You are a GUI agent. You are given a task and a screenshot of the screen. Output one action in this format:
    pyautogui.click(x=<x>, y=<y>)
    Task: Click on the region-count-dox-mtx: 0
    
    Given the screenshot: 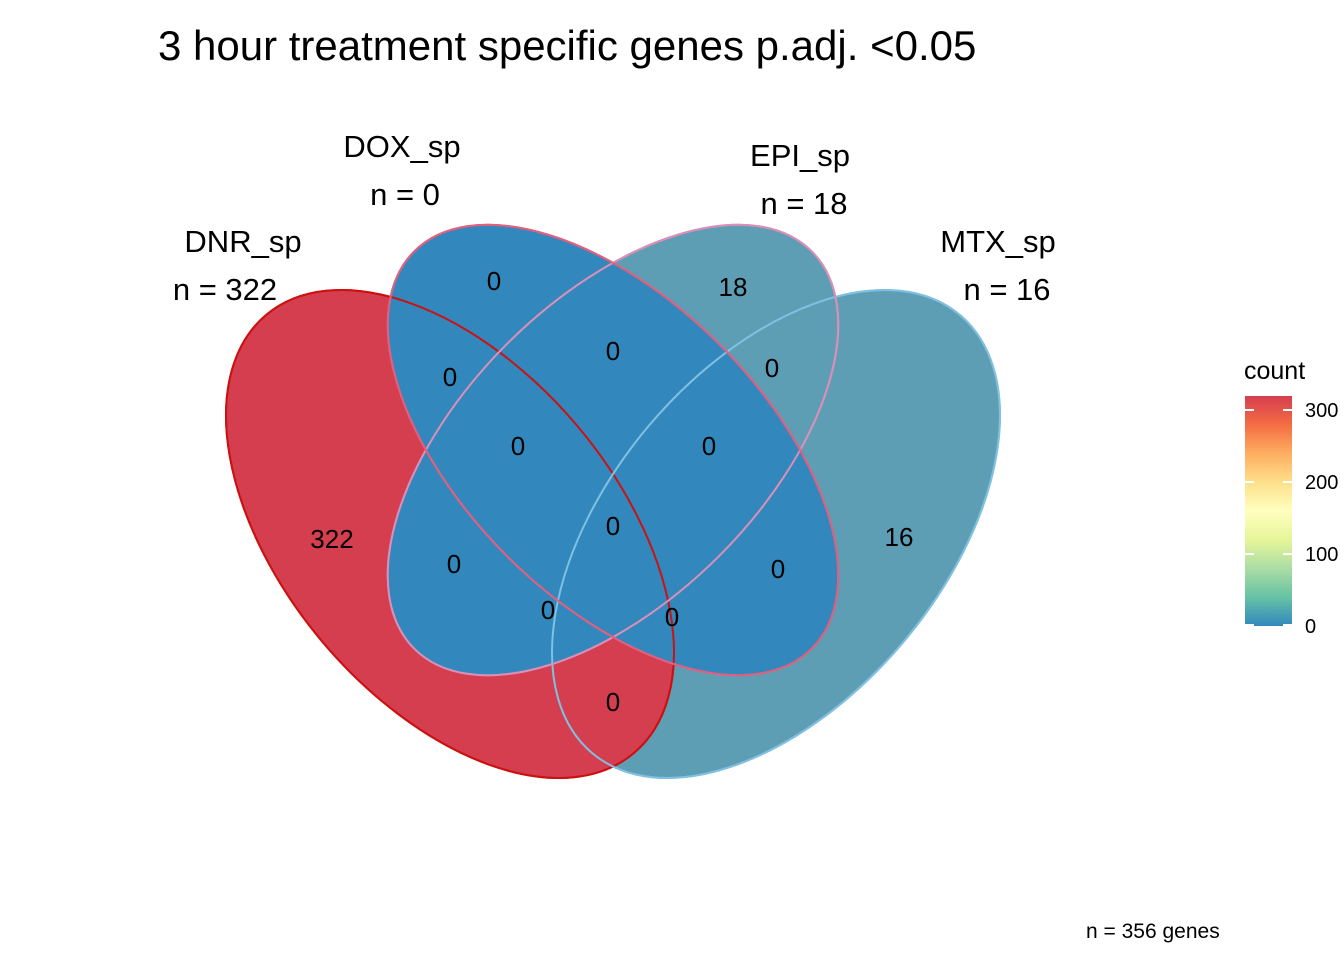 What is the action you would take?
    pyautogui.click(x=778, y=569)
    